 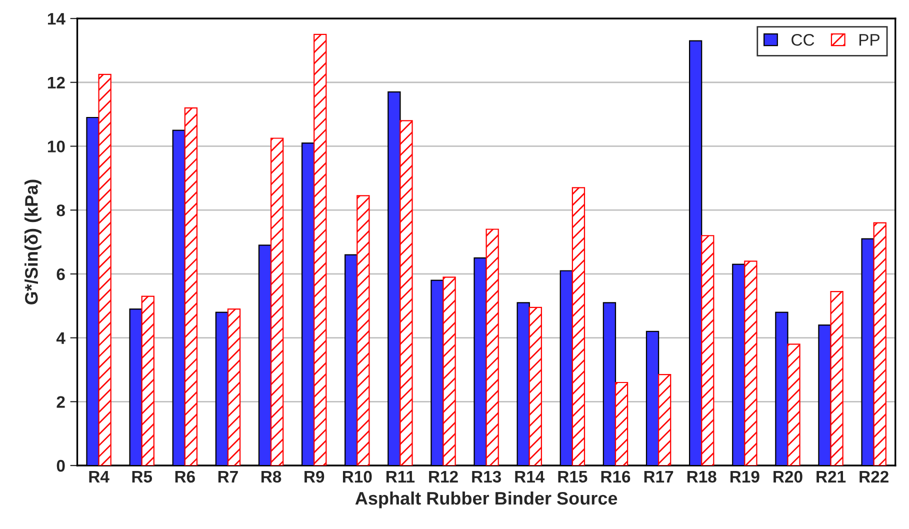 What do you see at coordinates (56, 146) in the screenshot?
I see `y-tick-label: 10` at bounding box center [56, 146].